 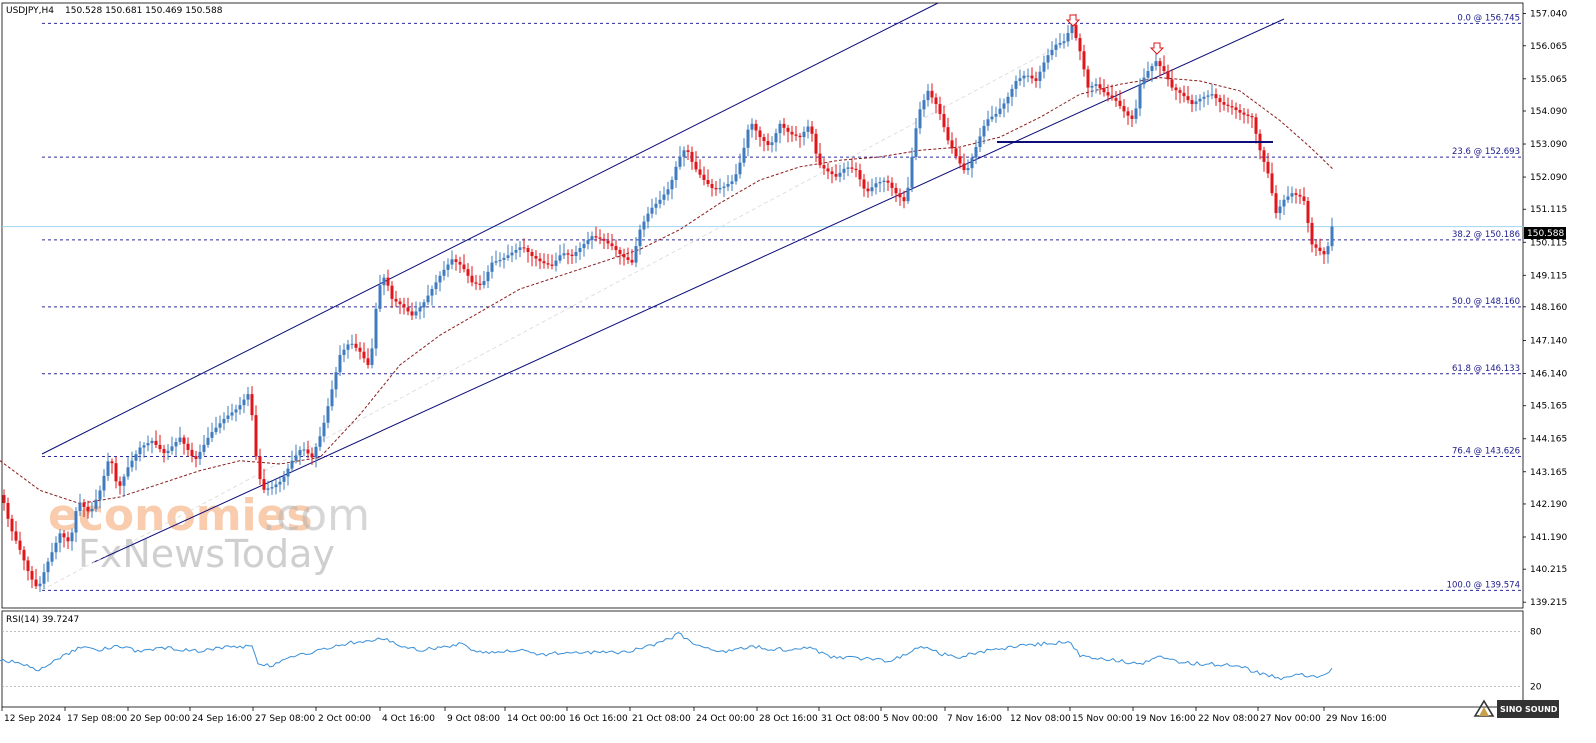 What do you see at coordinates (974, 719) in the screenshot?
I see `time-axis-label: 7 Nov 16:00` at bounding box center [974, 719].